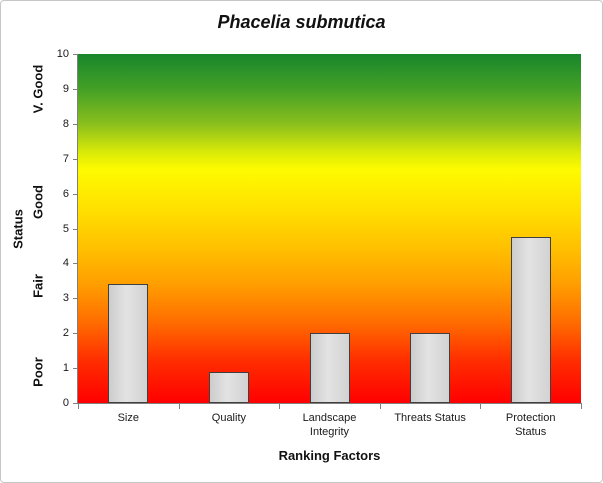 Image resolution: width=603 pixels, height=483 pixels. I want to click on x-axis-line, so click(329, 403).